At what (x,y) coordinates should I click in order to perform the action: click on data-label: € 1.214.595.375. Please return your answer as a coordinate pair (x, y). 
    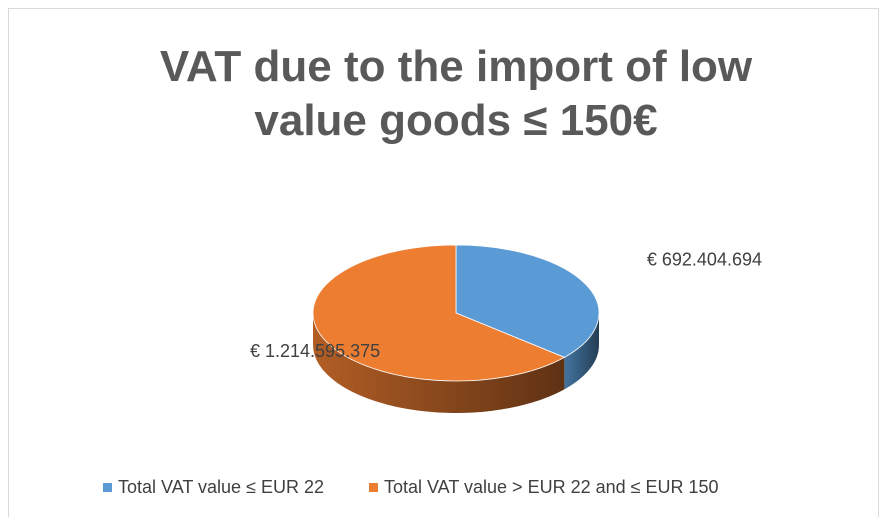
    Looking at the image, I should click on (315, 351).